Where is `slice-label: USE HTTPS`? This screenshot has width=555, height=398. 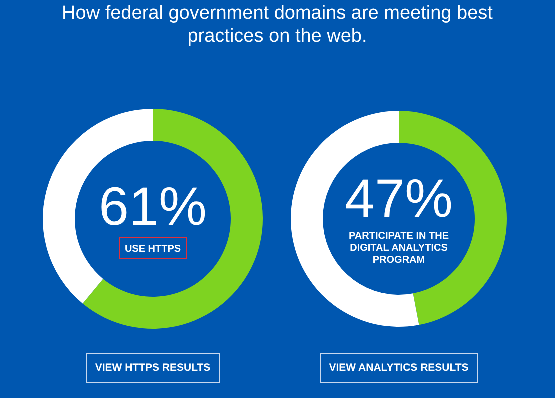 slice-label: USE HTTPS is located at coordinates (153, 249).